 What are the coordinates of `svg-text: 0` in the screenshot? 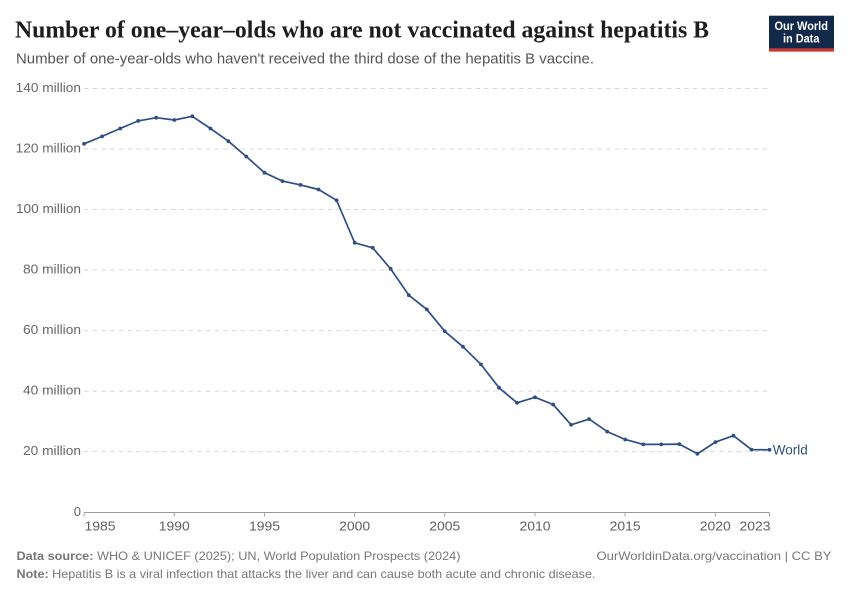 It's located at (77, 511).